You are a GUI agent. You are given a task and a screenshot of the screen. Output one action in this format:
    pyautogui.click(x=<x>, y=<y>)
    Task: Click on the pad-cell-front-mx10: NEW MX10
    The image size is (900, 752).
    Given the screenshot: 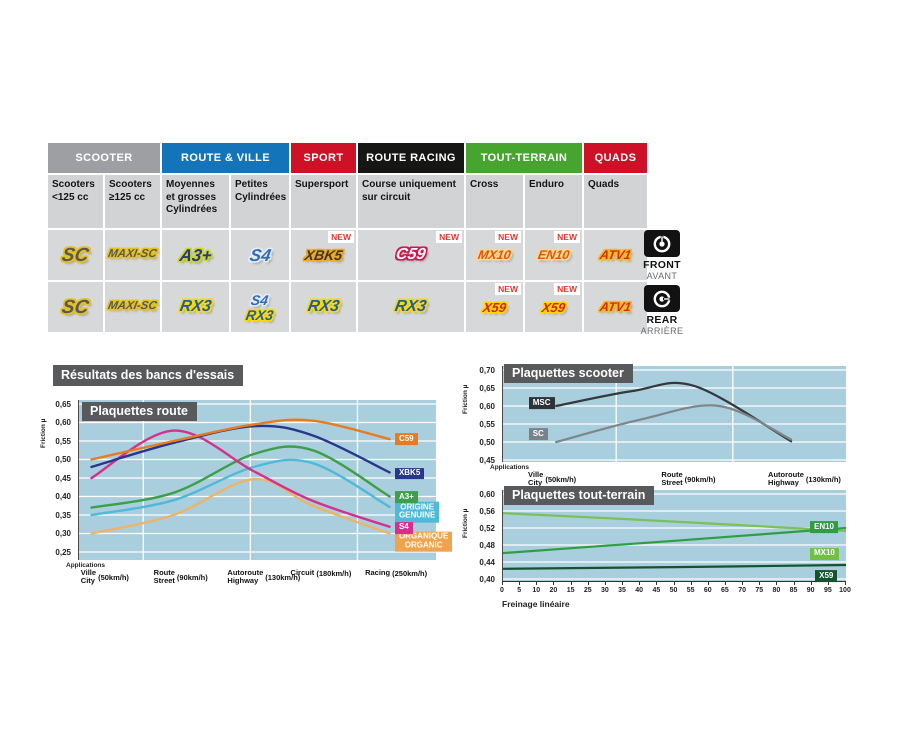 What is the action you would take?
    pyautogui.click(x=494, y=255)
    